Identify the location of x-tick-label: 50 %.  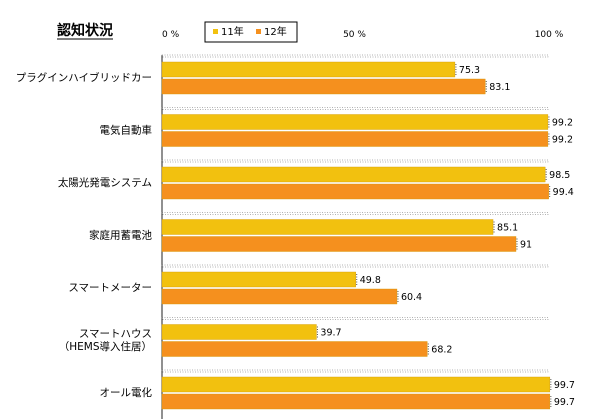
(354, 35).